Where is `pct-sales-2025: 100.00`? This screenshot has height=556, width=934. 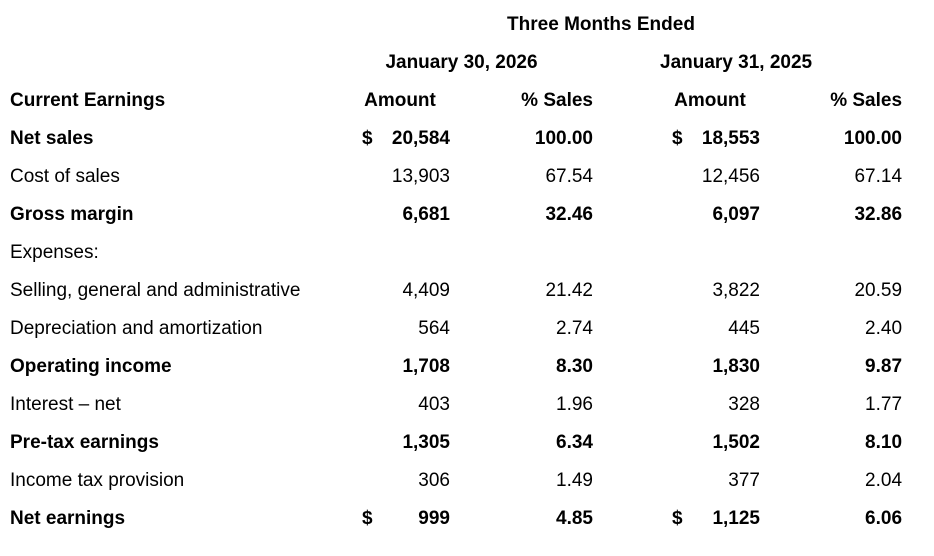
pct-sales-2025: 100.00 is located at coordinates (873, 138).